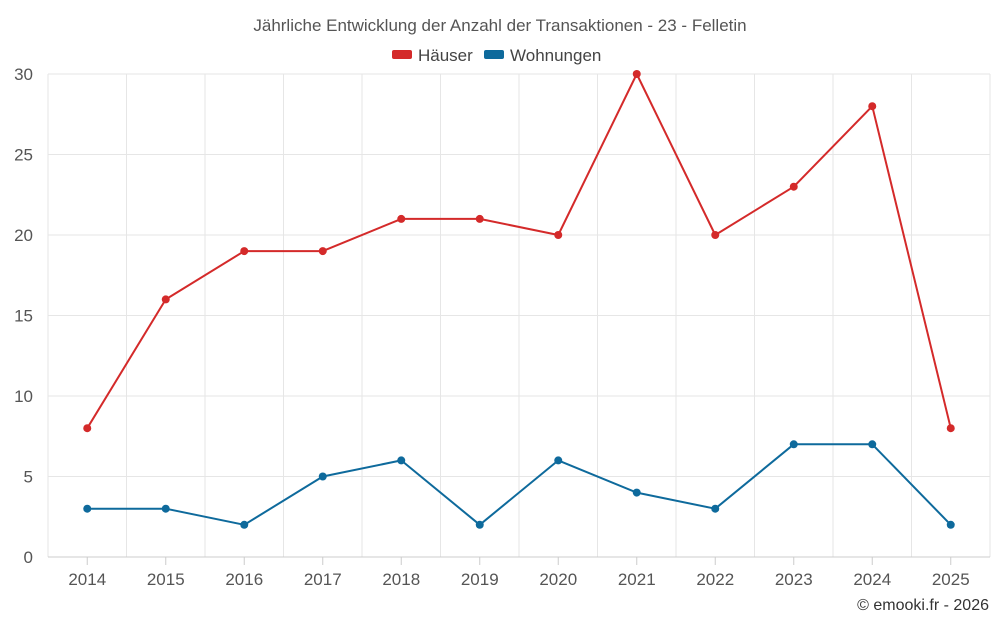  What do you see at coordinates (636, 492) in the screenshot?
I see `data-point-1-2021` at bounding box center [636, 492].